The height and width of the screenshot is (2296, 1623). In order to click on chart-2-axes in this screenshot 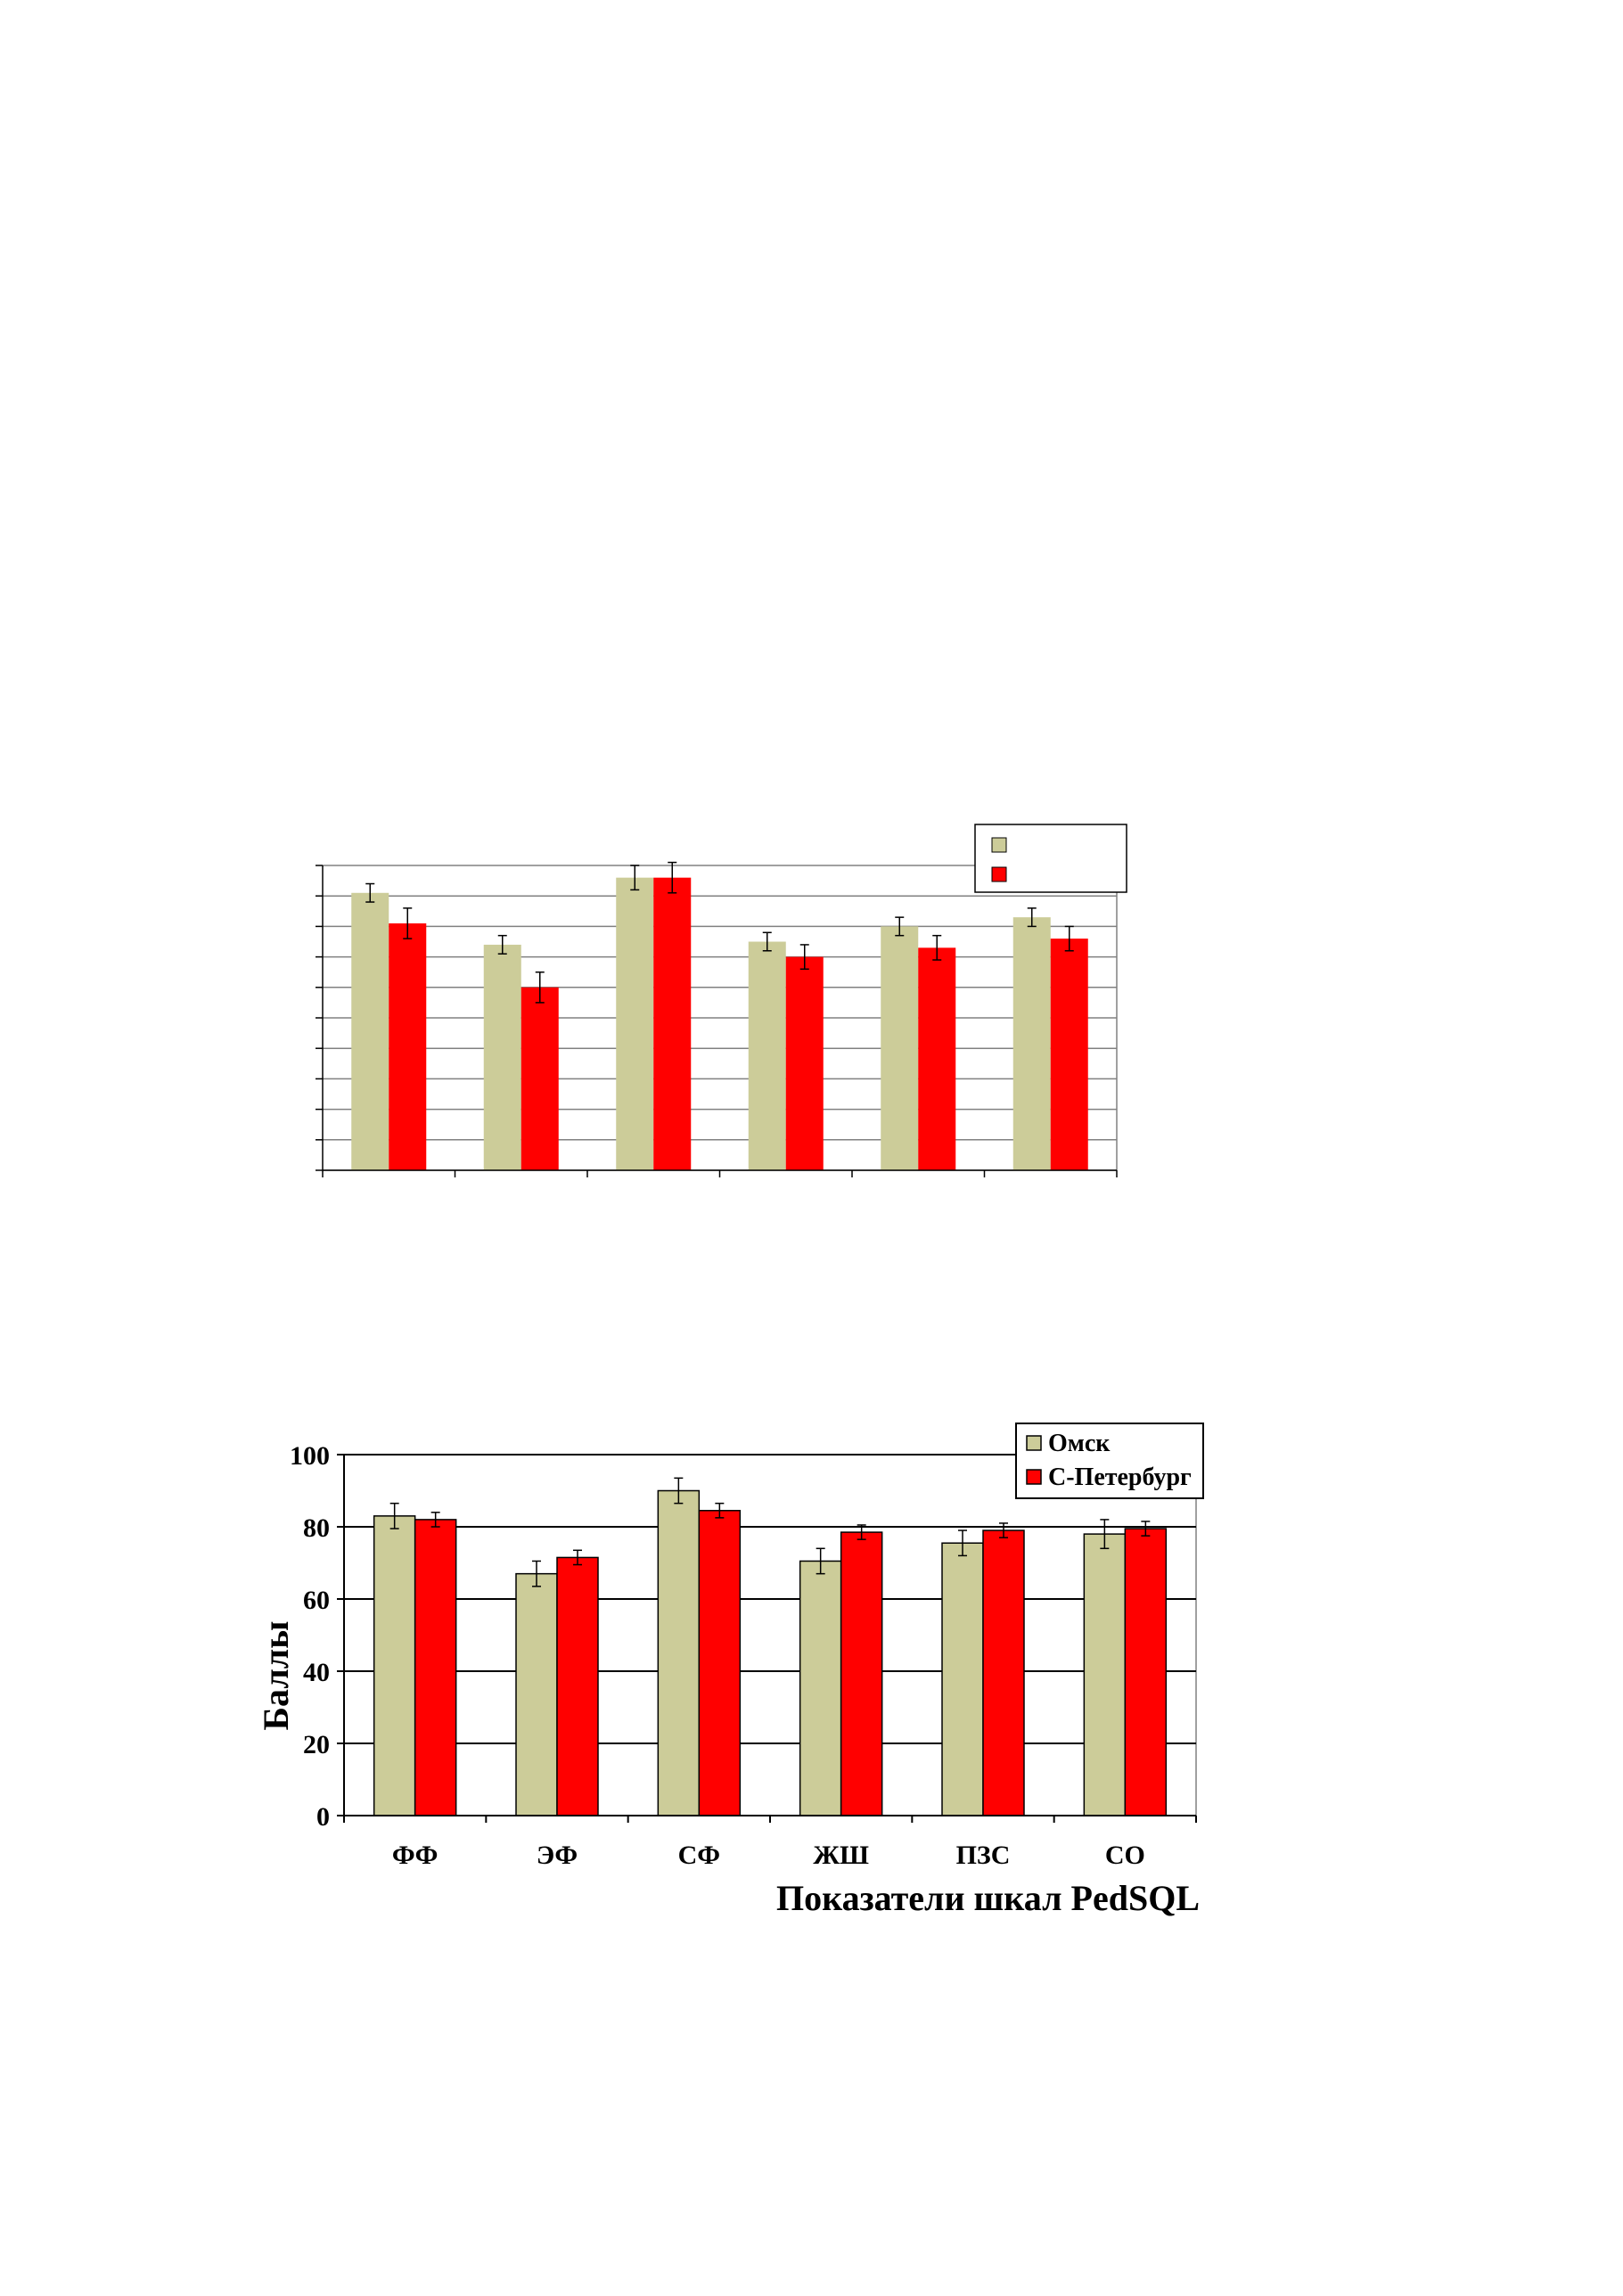, I will do `click(767, 1638)`.